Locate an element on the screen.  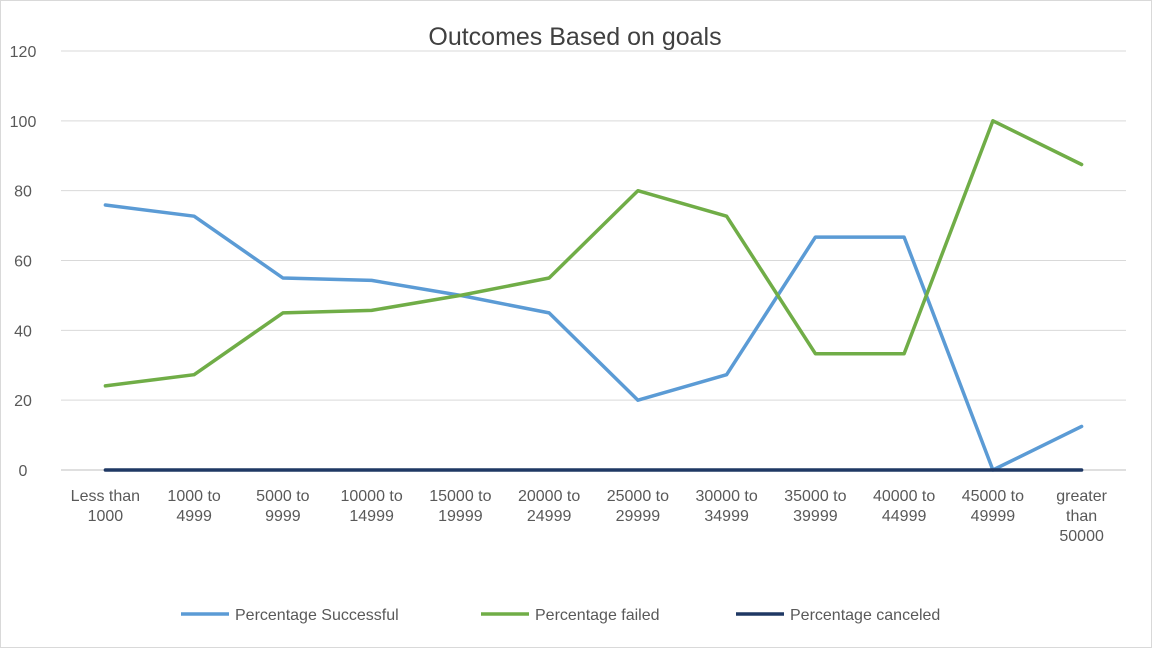
chart-title: Outcomes Based on goals is located at coordinates (574, 37).